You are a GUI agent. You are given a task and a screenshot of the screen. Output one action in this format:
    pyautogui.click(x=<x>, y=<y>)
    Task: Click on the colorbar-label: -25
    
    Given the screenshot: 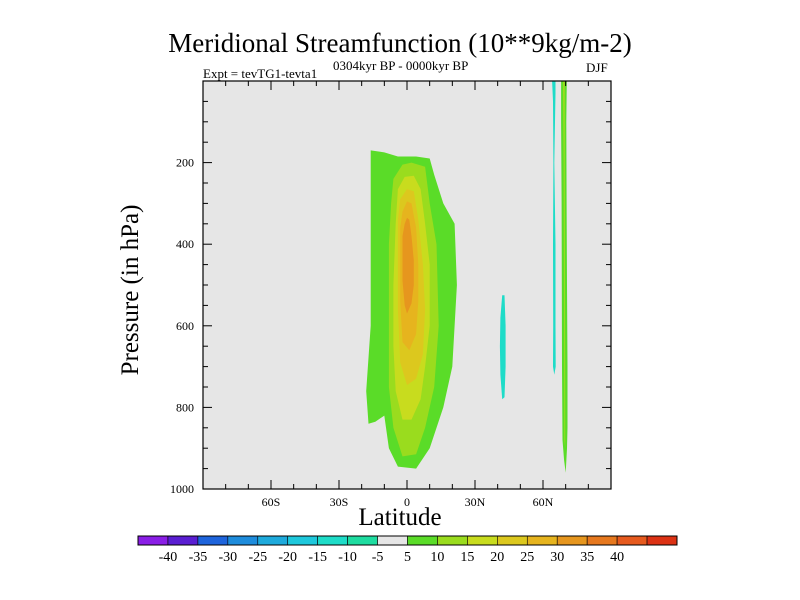 What is the action you would take?
    pyautogui.click(x=257, y=557)
    